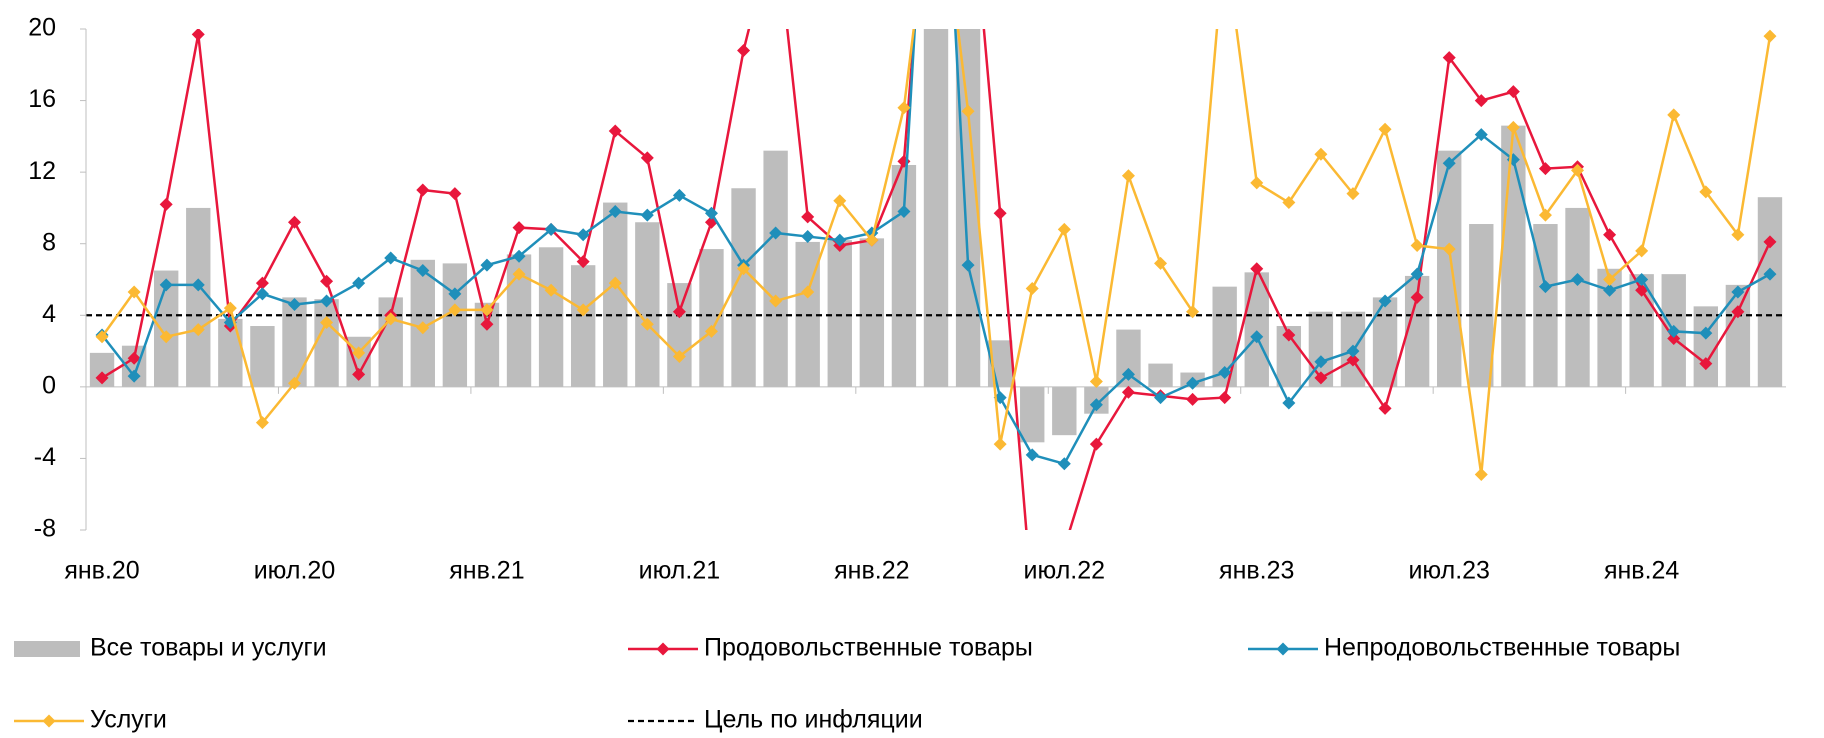 Image resolution: width=1824 pixels, height=738 pixels. Describe the element at coordinates (128, 720) in the screenshot. I see `legend-label: Услуги` at that location.